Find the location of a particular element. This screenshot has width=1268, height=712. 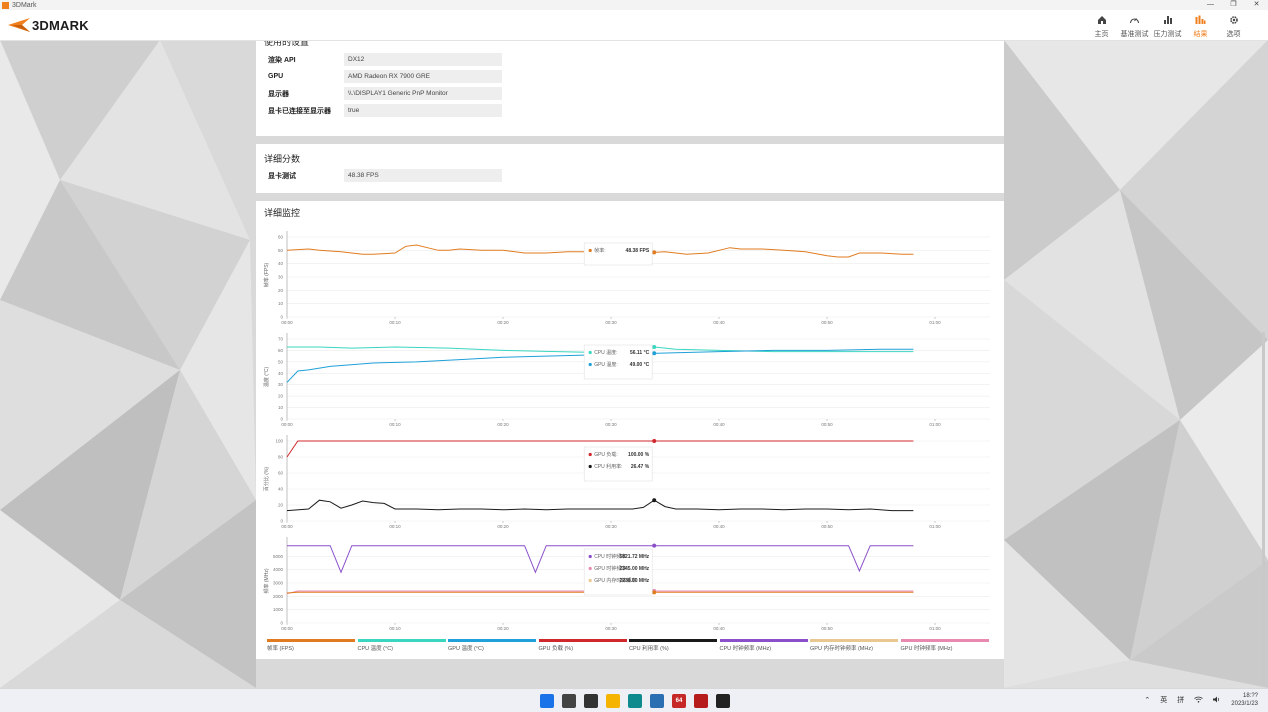

legend-label: GPU 温度 (°C) is located at coordinates (466, 649).